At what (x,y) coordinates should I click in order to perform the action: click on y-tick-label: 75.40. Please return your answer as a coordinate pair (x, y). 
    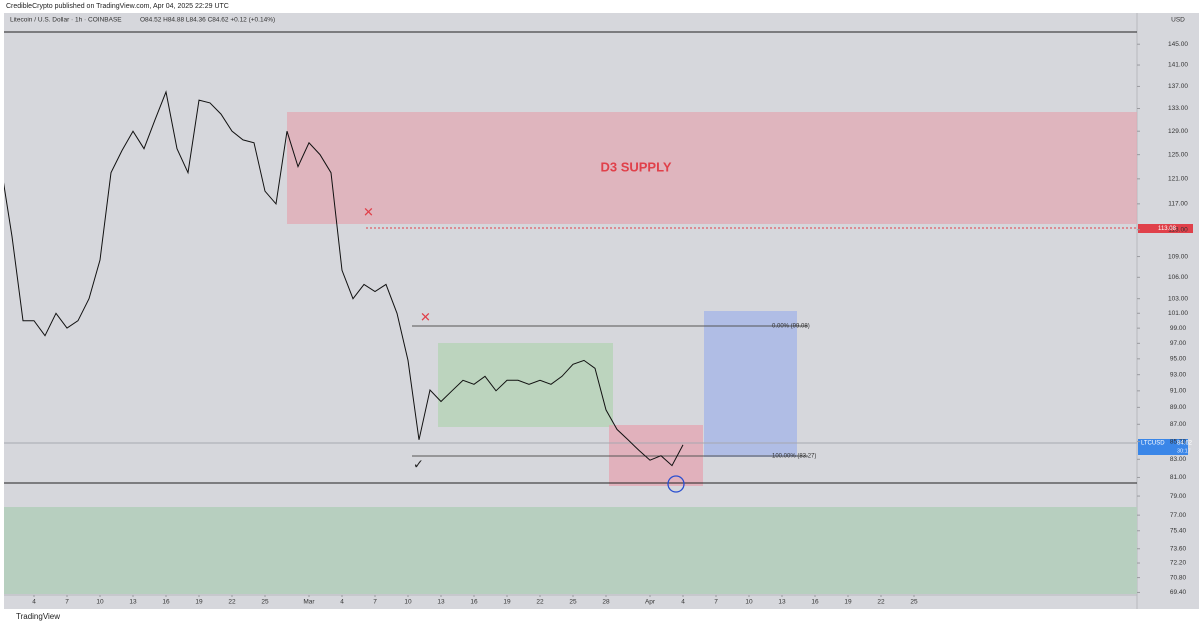
    Looking at the image, I should click on (1178, 530).